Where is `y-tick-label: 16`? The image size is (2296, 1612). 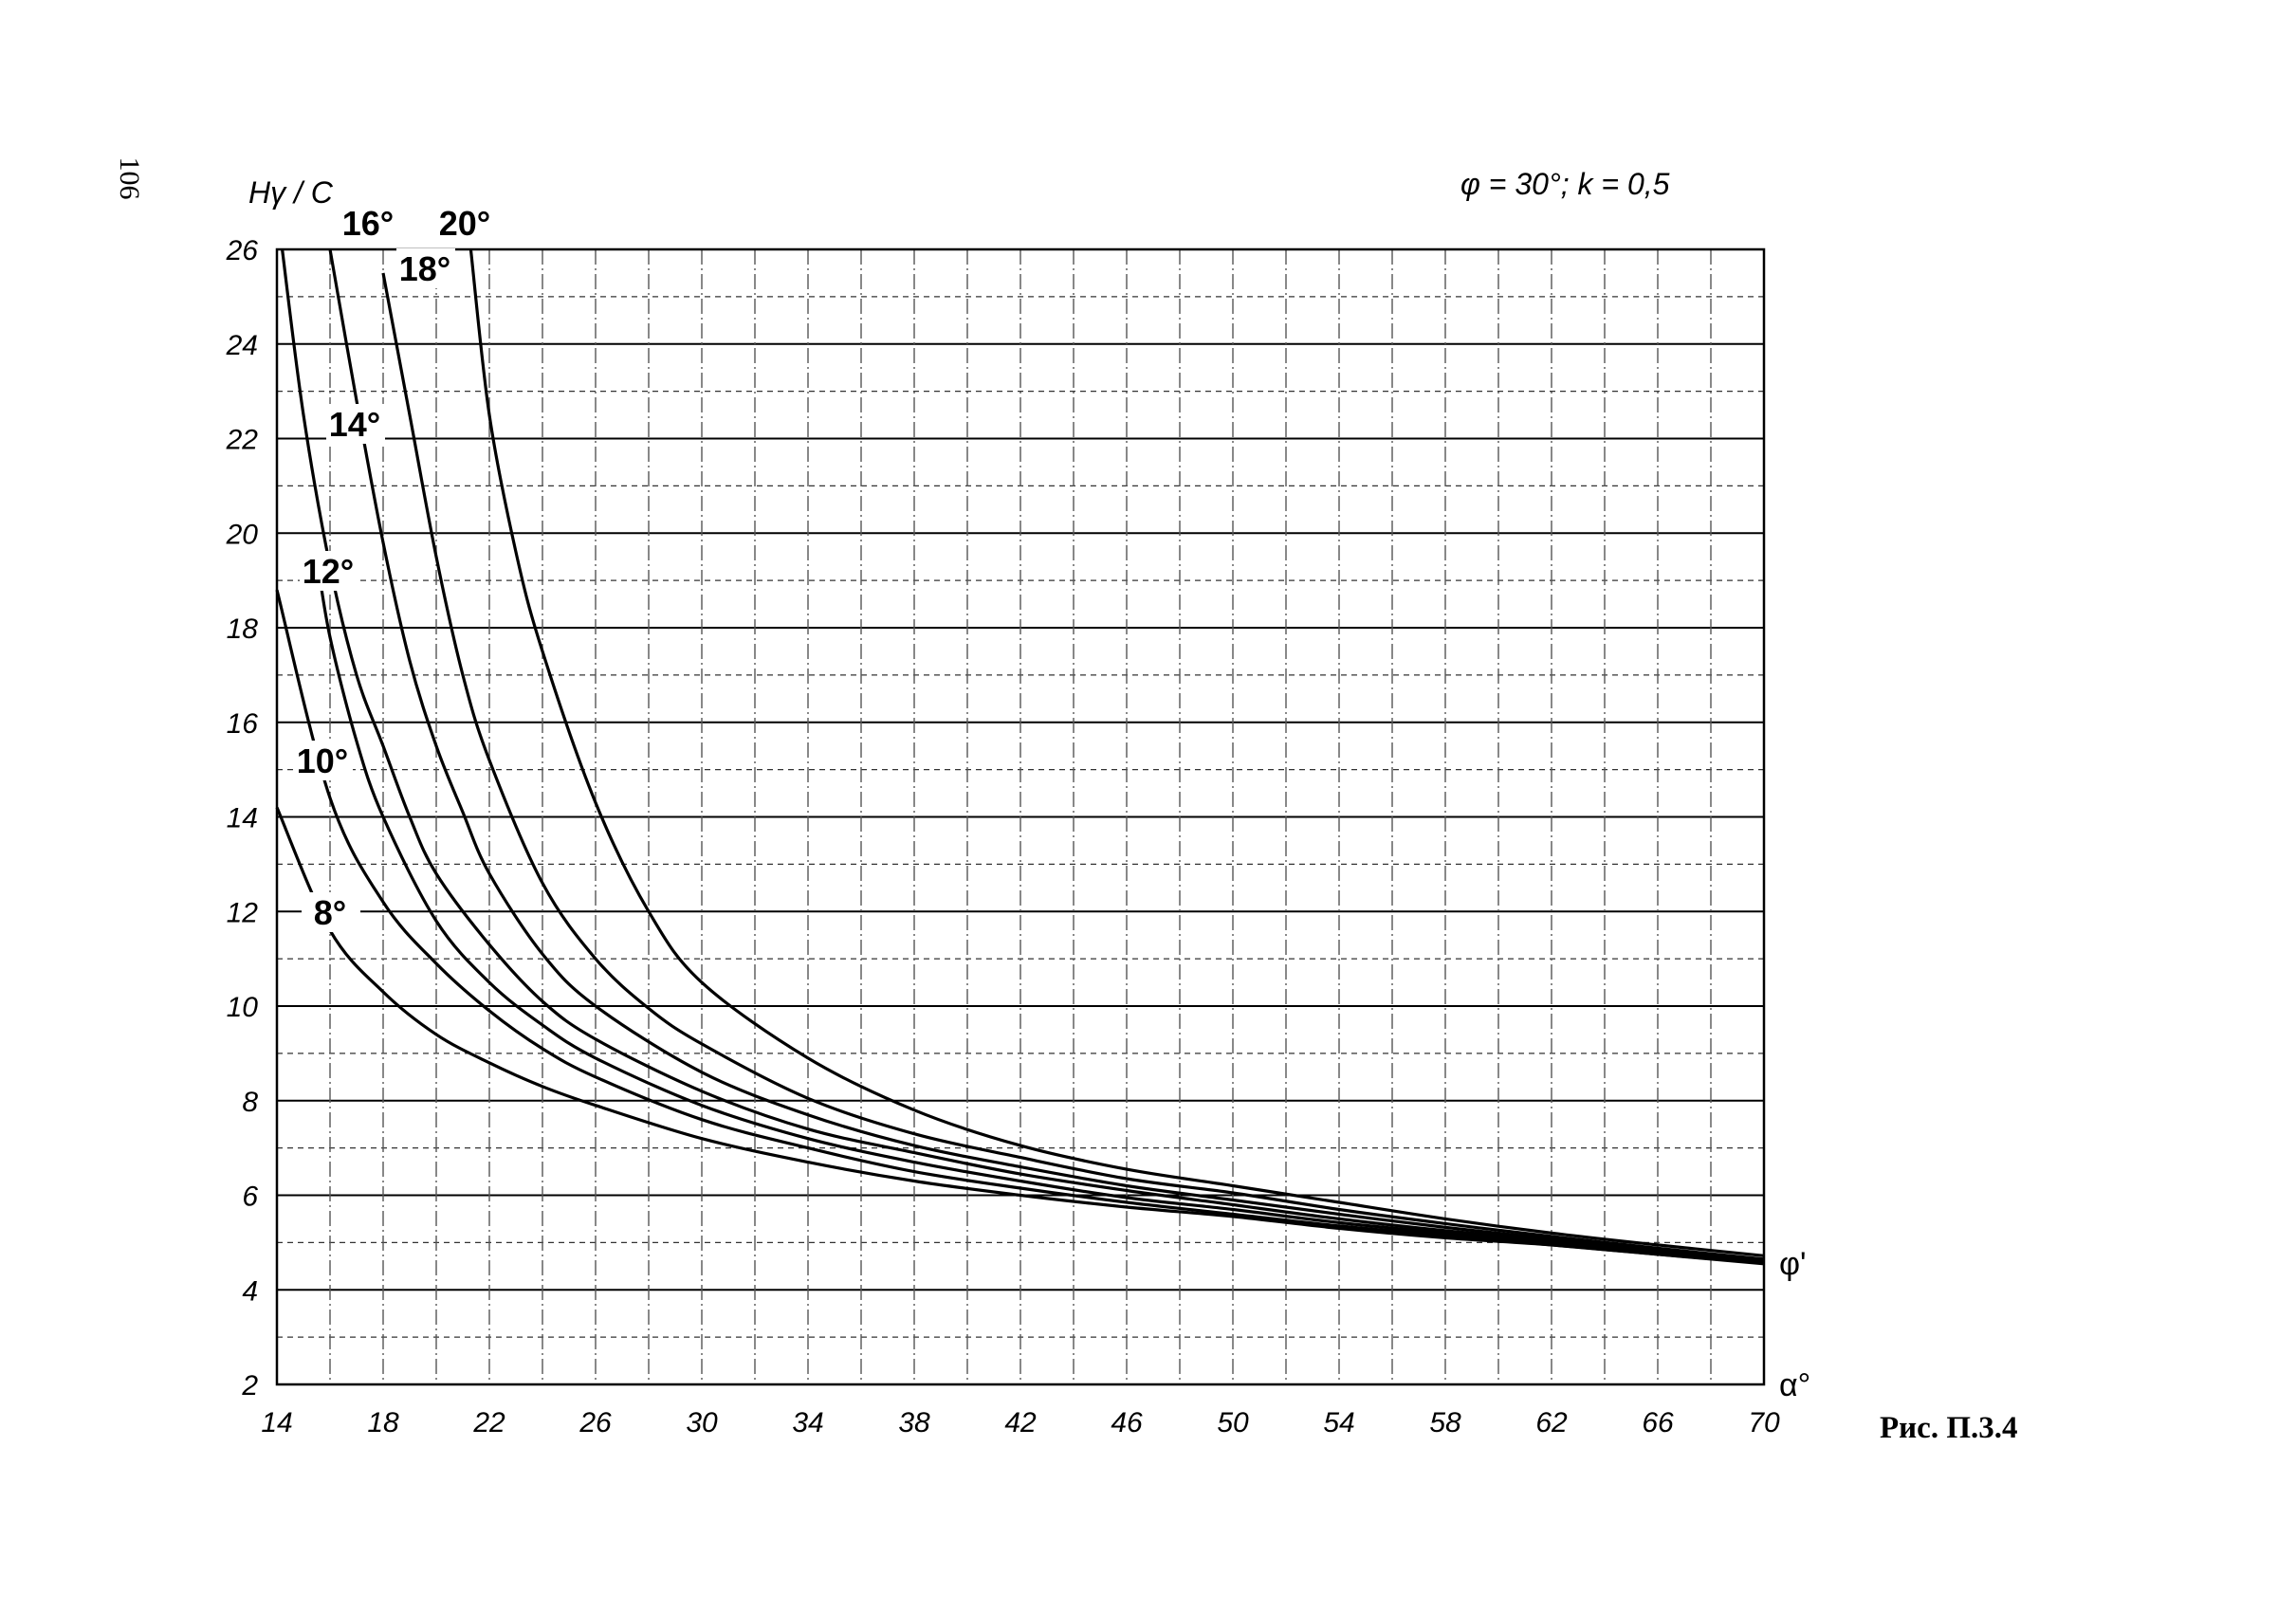 y-tick-label: 16 is located at coordinates (243, 724).